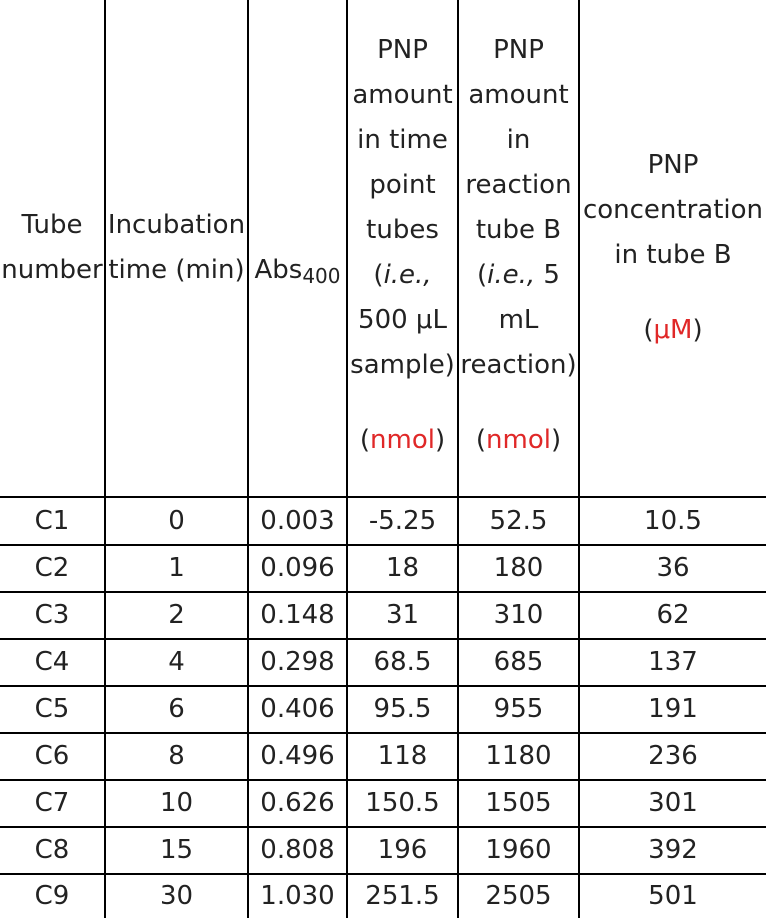 The image size is (766, 919). What do you see at coordinates (52, 568) in the screenshot?
I see `cell-tube-number: C2` at bounding box center [52, 568].